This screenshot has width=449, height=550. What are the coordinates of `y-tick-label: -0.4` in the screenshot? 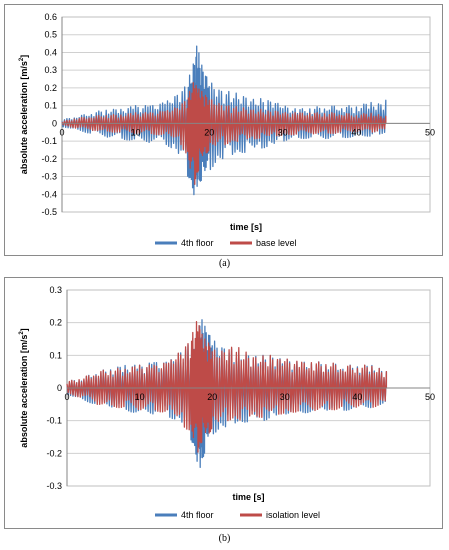 It's located at (49, 194).